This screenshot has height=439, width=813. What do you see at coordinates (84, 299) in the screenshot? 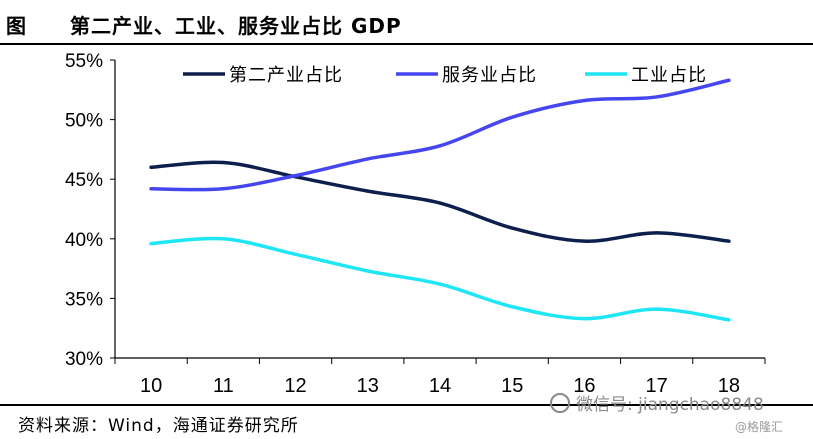
I see `y-tick-label: 35%` at bounding box center [84, 299].